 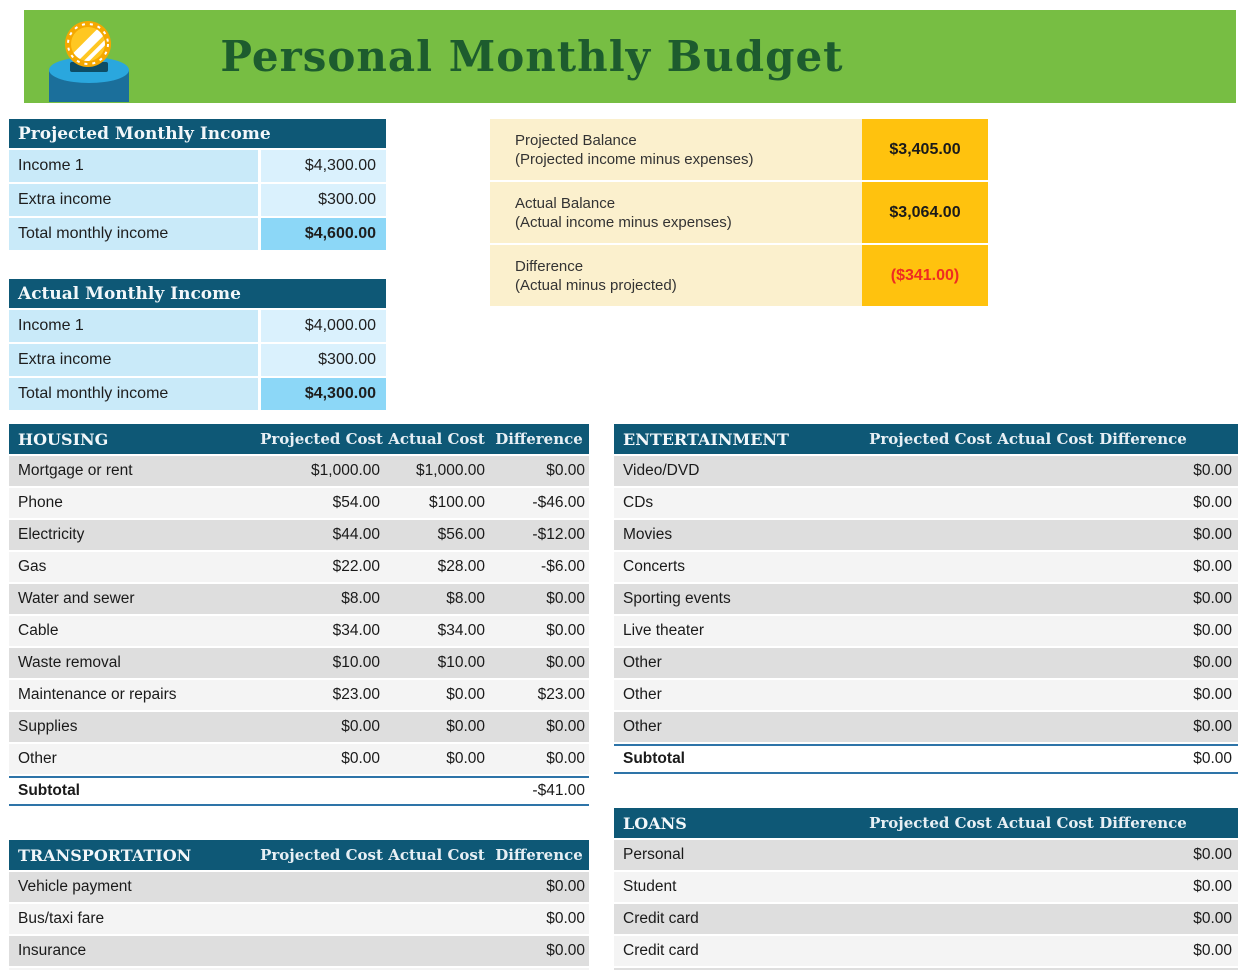 I want to click on item-label-cell: Gas, so click(x=32, y=566).